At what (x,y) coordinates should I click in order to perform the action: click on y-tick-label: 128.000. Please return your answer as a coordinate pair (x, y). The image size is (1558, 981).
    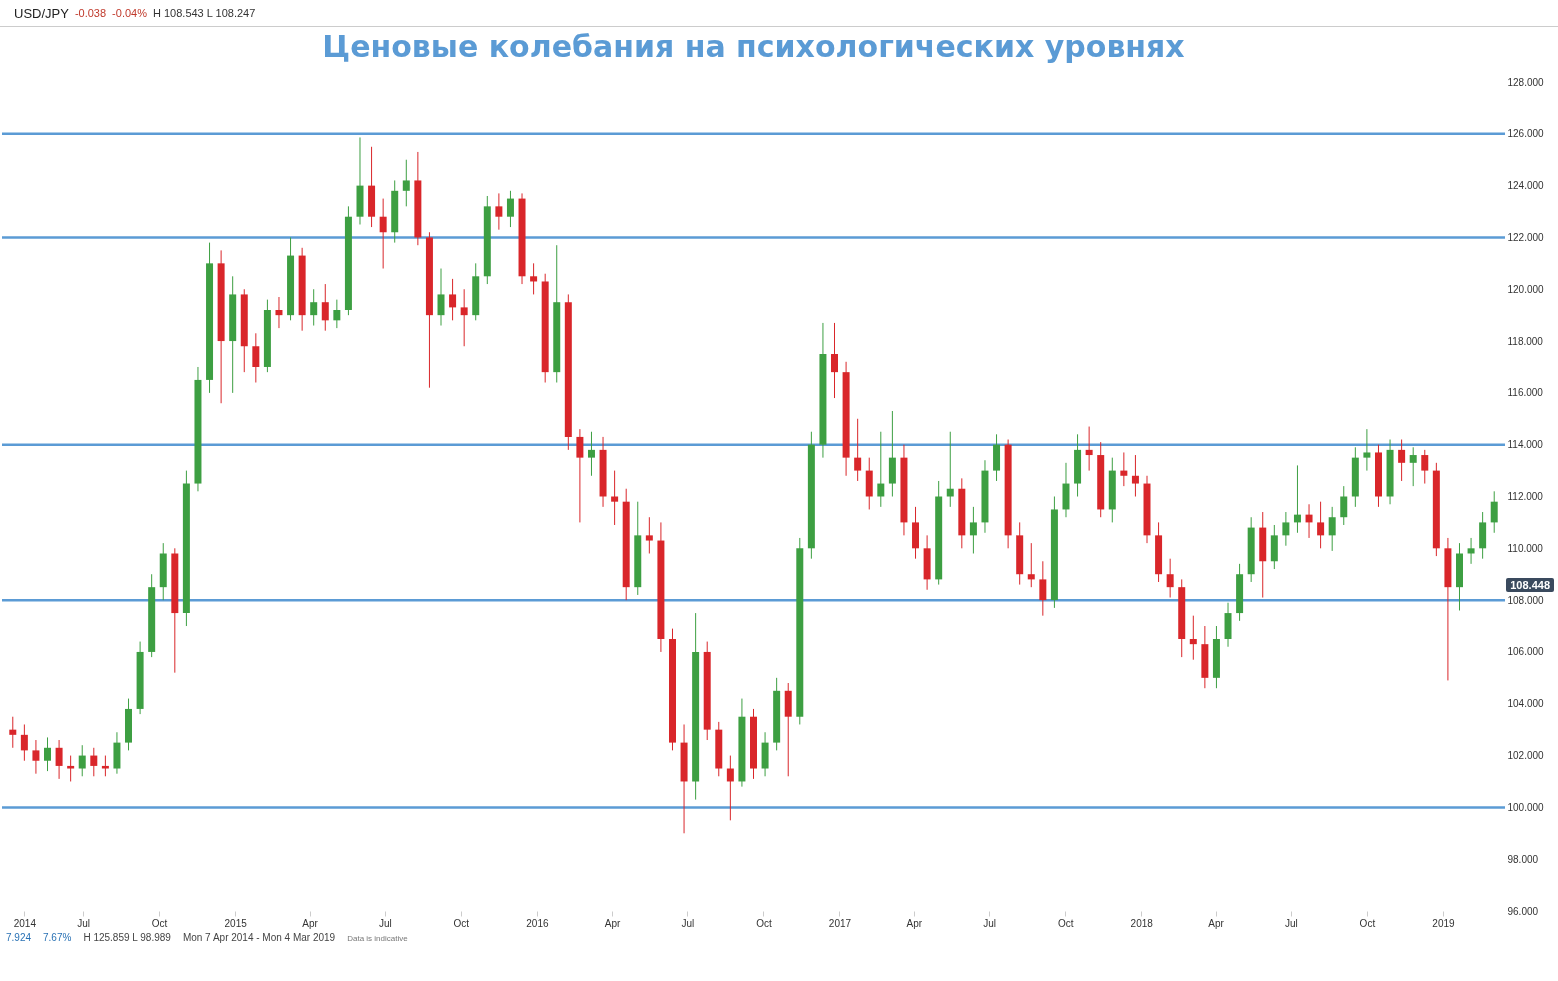
    Looking at the image, I should click on (1526, 82).